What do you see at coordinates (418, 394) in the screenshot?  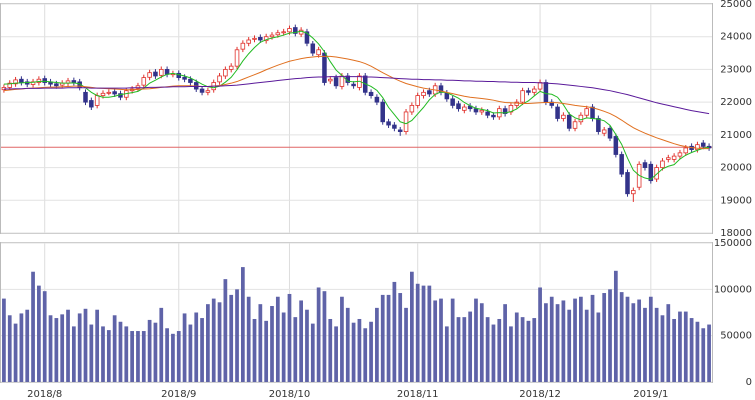 I see `x-tick-label: 2018/11` at bounding box center [418, 394].